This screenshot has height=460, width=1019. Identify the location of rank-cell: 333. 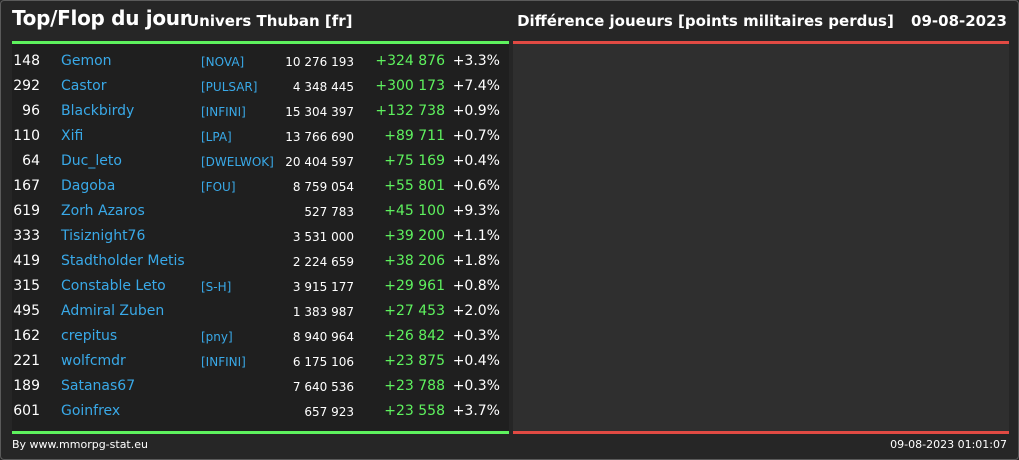
(26, 236).